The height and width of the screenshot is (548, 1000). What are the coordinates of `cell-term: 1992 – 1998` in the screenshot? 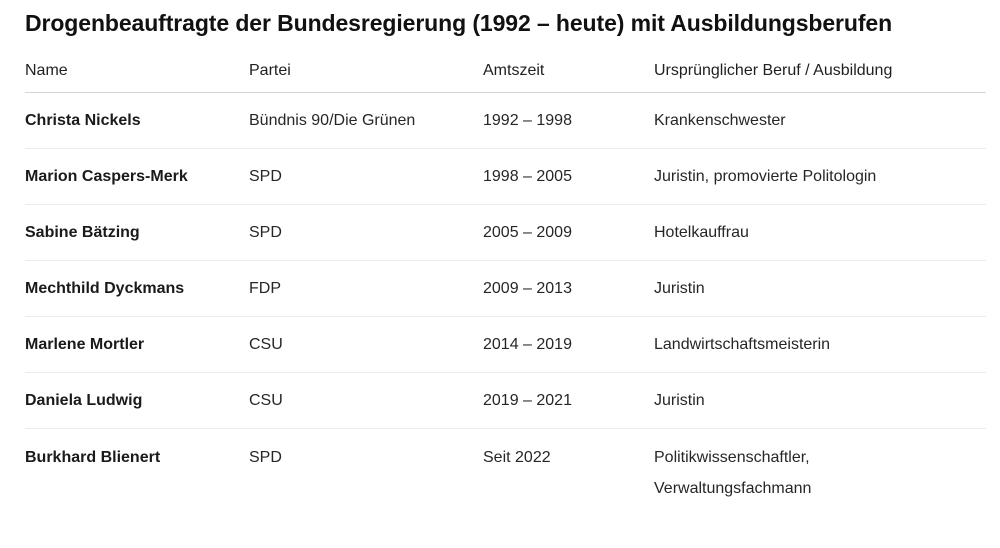 It's located at (568, 120).